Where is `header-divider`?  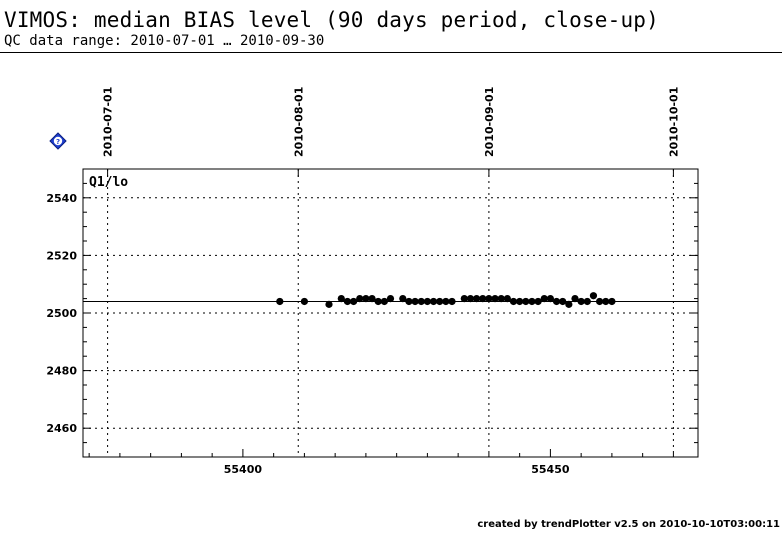
header-divider is located at coordinates (391, 52).